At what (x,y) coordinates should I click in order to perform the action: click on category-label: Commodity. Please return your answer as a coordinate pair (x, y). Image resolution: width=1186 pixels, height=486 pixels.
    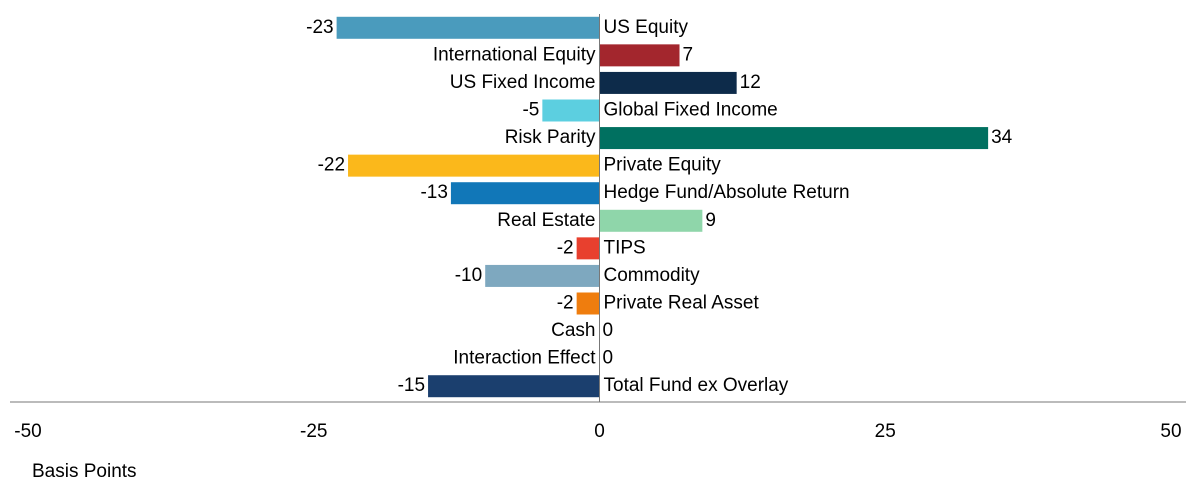
    Looking at the image, I should click on (652, 275).